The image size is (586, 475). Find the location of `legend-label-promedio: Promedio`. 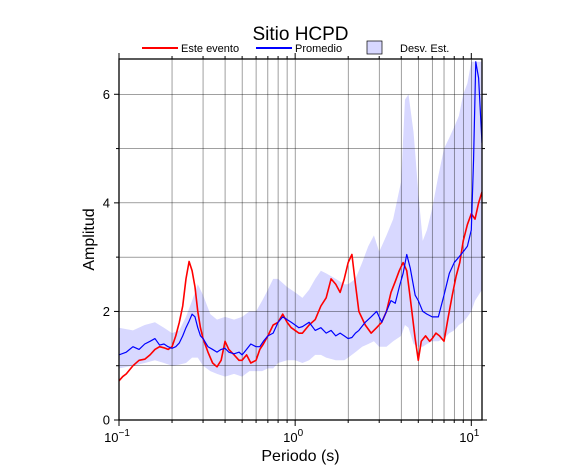

legend-label-promedio: Promedio is located at coordinates (318, 49).